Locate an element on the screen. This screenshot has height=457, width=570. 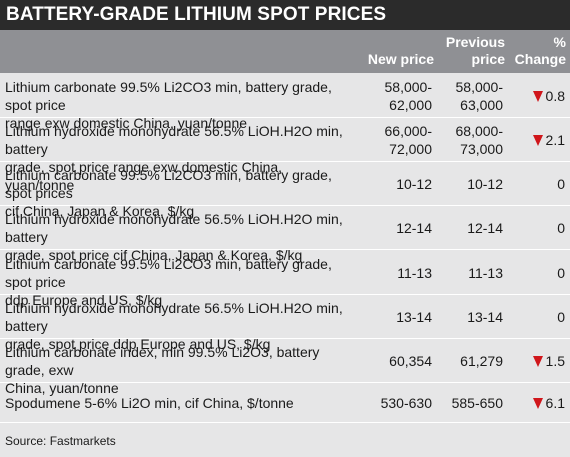
new-price-value: 11-13 is located at coordinates (414, 273).